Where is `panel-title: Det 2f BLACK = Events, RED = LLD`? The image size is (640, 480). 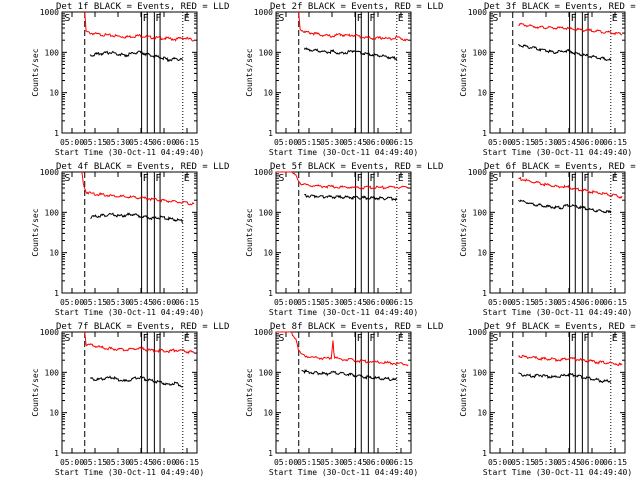 panel-title: Det 2f BLACK = Events, RED = LLD is located at coordinates (356, 7).